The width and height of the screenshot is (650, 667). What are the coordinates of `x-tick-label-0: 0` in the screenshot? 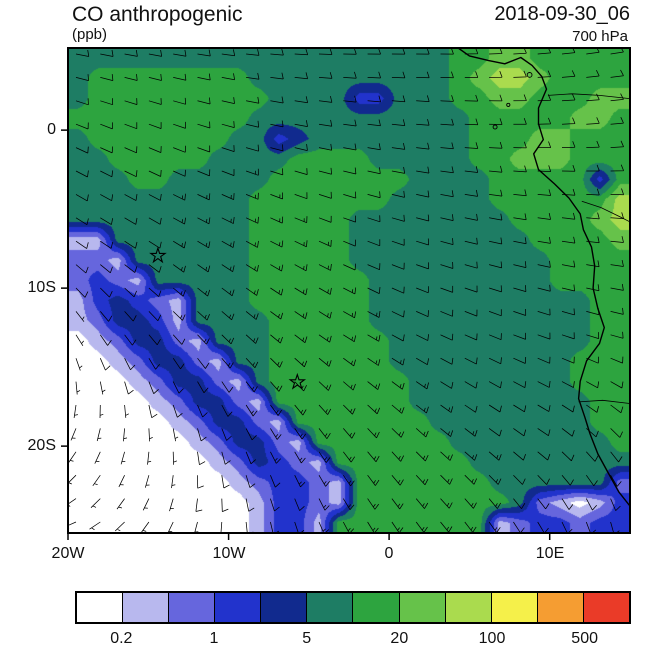 It's located at (389, 553).